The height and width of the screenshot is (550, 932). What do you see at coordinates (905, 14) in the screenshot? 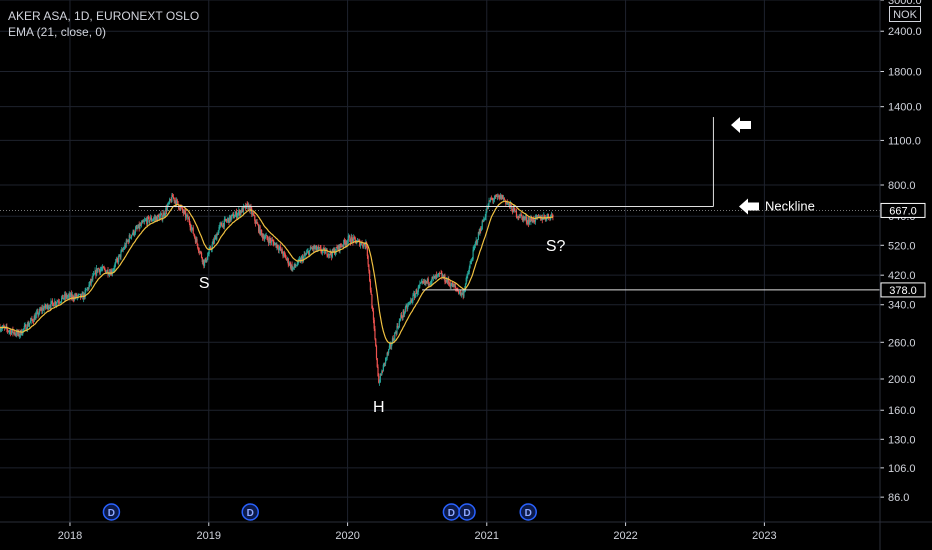
I see `currency-badge: NOK` at bounding box center [905, 14].